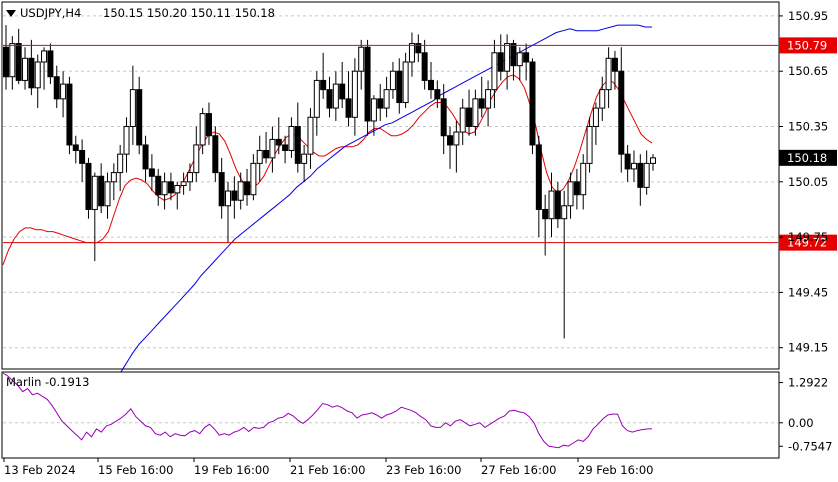  I want to click on time-tick-label: 15 Feb 16:00, so click(135, 470).